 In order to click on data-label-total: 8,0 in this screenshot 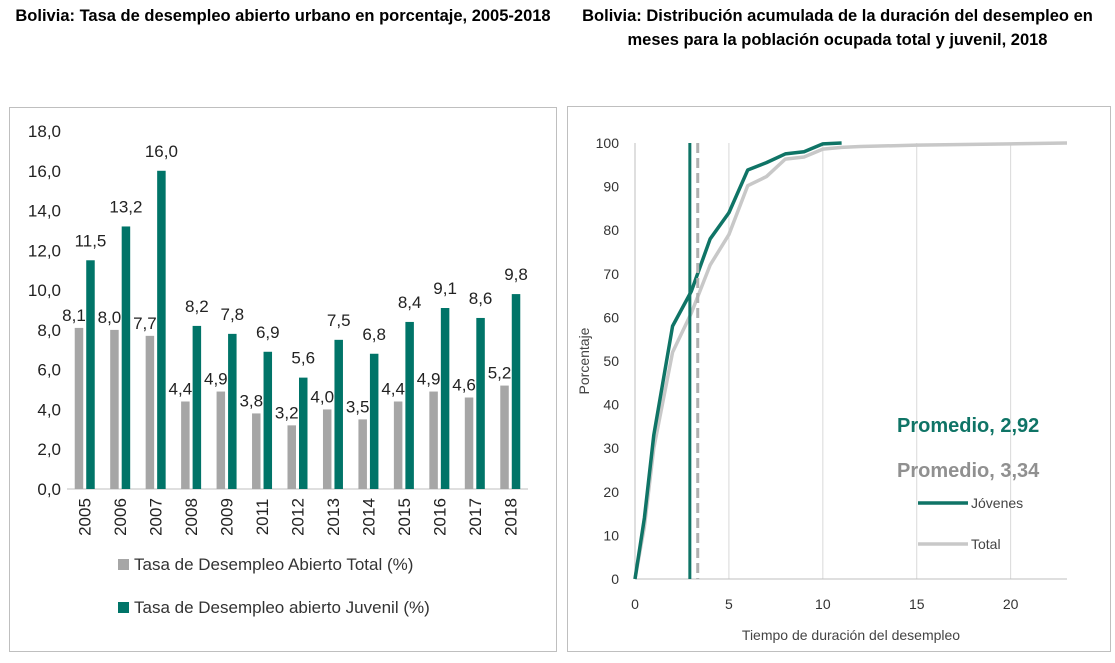, I will do `click(110, 317)`.